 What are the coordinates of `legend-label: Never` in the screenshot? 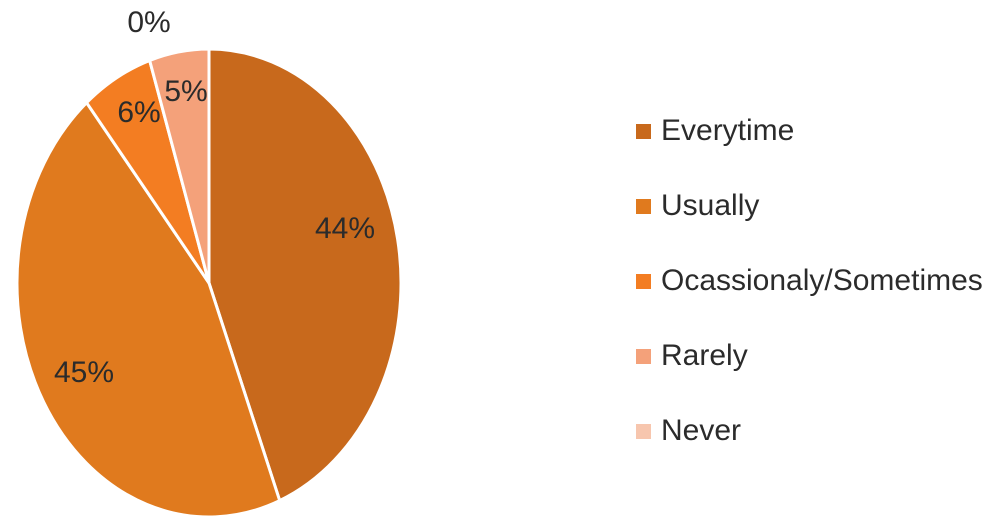 It's located at (701, 430).